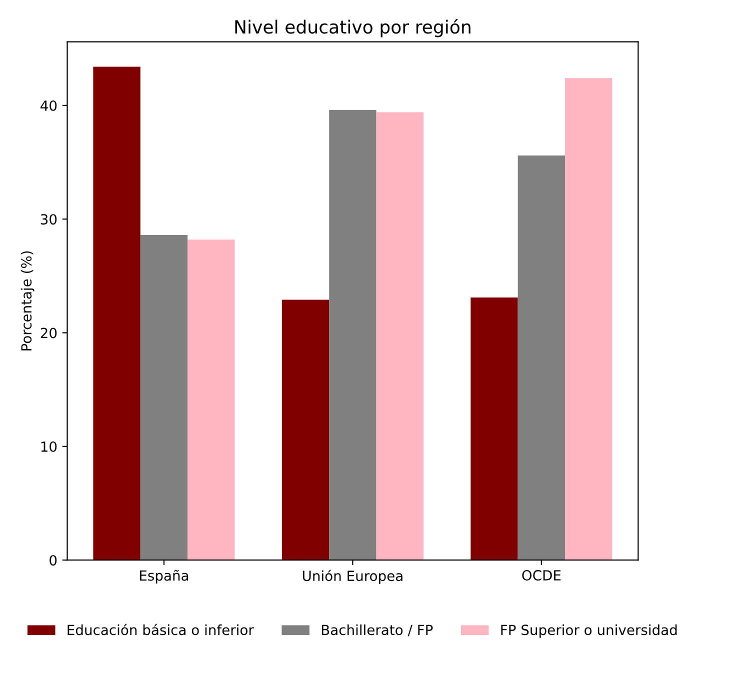  Describe the element at coordinates (377, 630) in the screenshot. I see `legend-label: Bachillerato / FP` at that location.